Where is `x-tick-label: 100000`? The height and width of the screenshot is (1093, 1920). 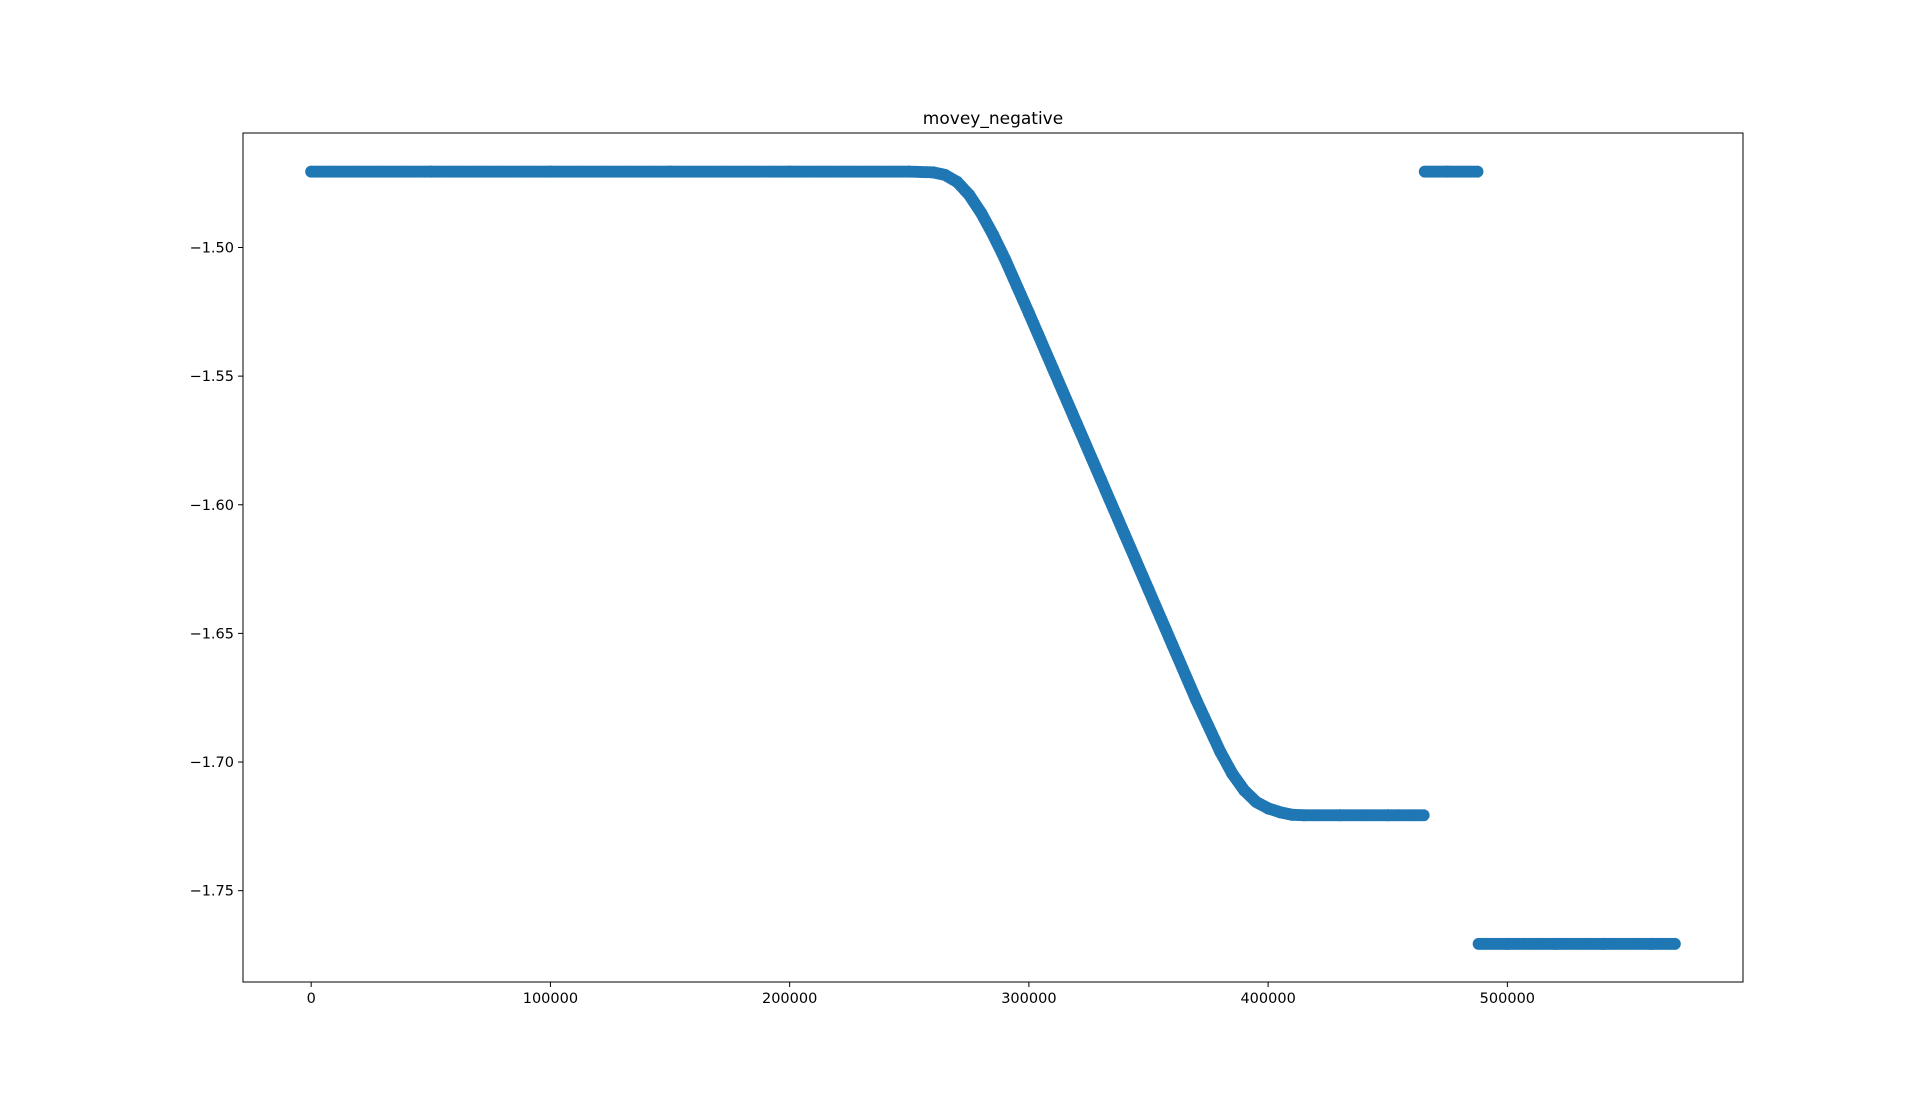 x-tick-label: 100000 is located at coordinates (550, 999).